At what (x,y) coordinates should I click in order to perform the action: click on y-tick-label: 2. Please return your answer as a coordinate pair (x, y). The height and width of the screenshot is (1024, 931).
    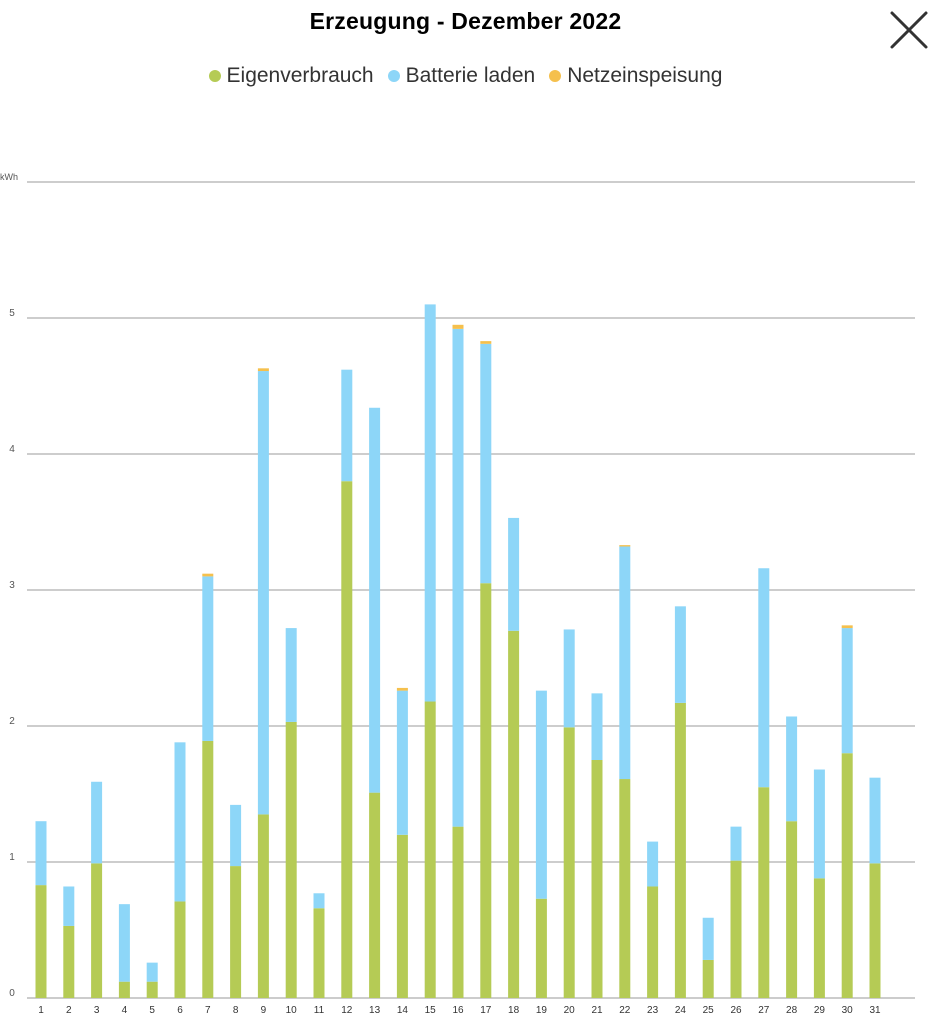
    Looking at the image, I should click on (12, 721).